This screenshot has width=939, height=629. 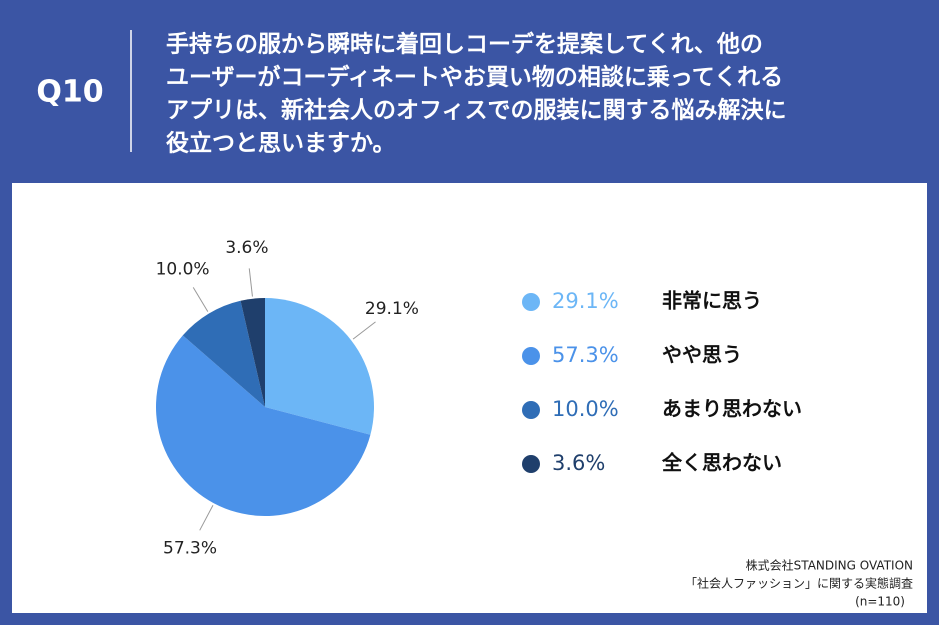 What do you see at coordinates (190, 549) in the screenshot?
I see `data-label: 57.3%` at bounding box center [190, 549].